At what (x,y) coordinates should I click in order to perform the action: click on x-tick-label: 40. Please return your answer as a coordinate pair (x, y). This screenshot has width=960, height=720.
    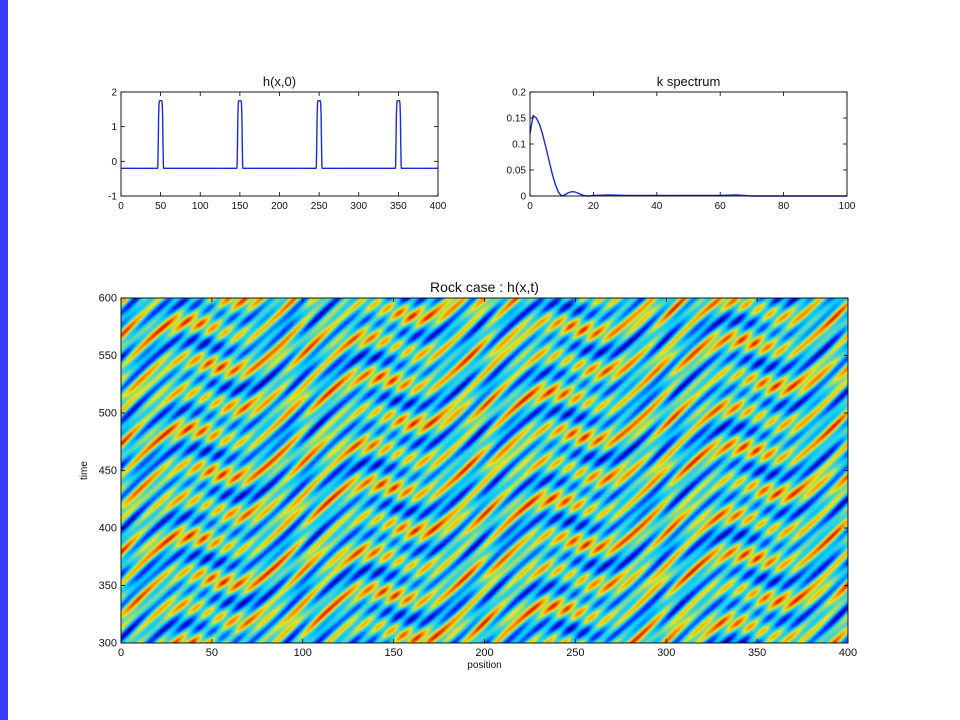
    Looking at the image, I should click on (657, 206).